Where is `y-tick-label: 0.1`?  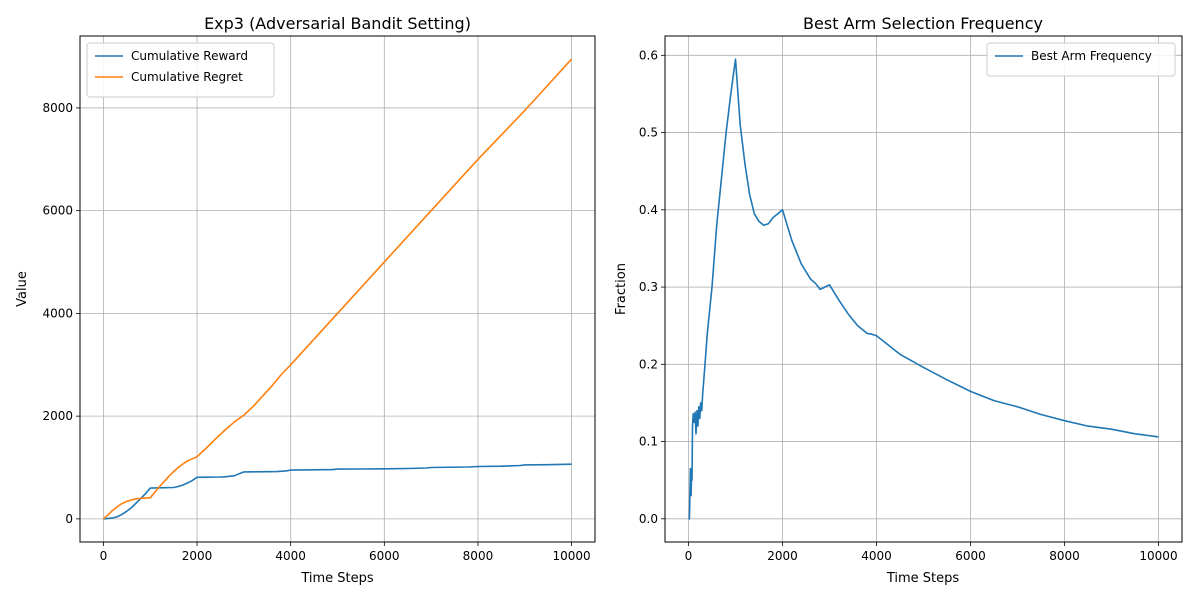
y-tick-label: 0.1 is located at coordinates (648, 442).